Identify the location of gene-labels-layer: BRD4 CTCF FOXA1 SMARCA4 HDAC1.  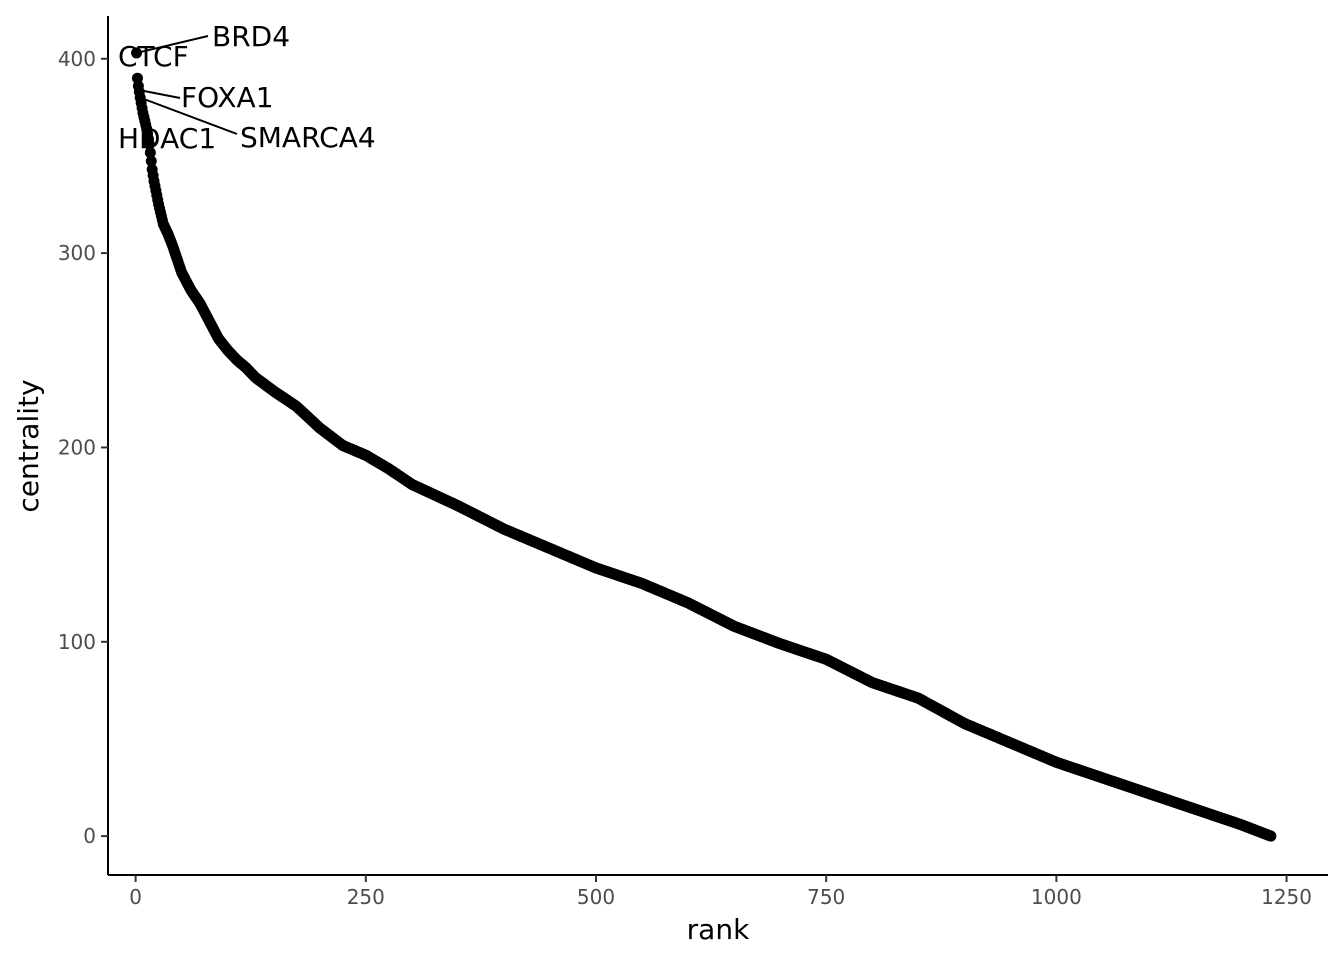
(247, 87).